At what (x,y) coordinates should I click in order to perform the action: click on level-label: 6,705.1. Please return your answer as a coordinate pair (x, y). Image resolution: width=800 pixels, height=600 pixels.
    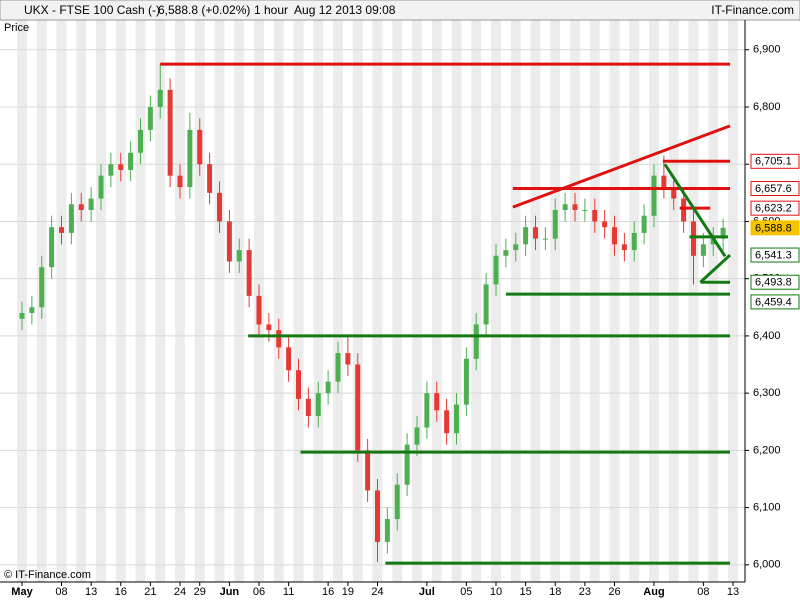
    Looking at the image, I should click on (773, 162).